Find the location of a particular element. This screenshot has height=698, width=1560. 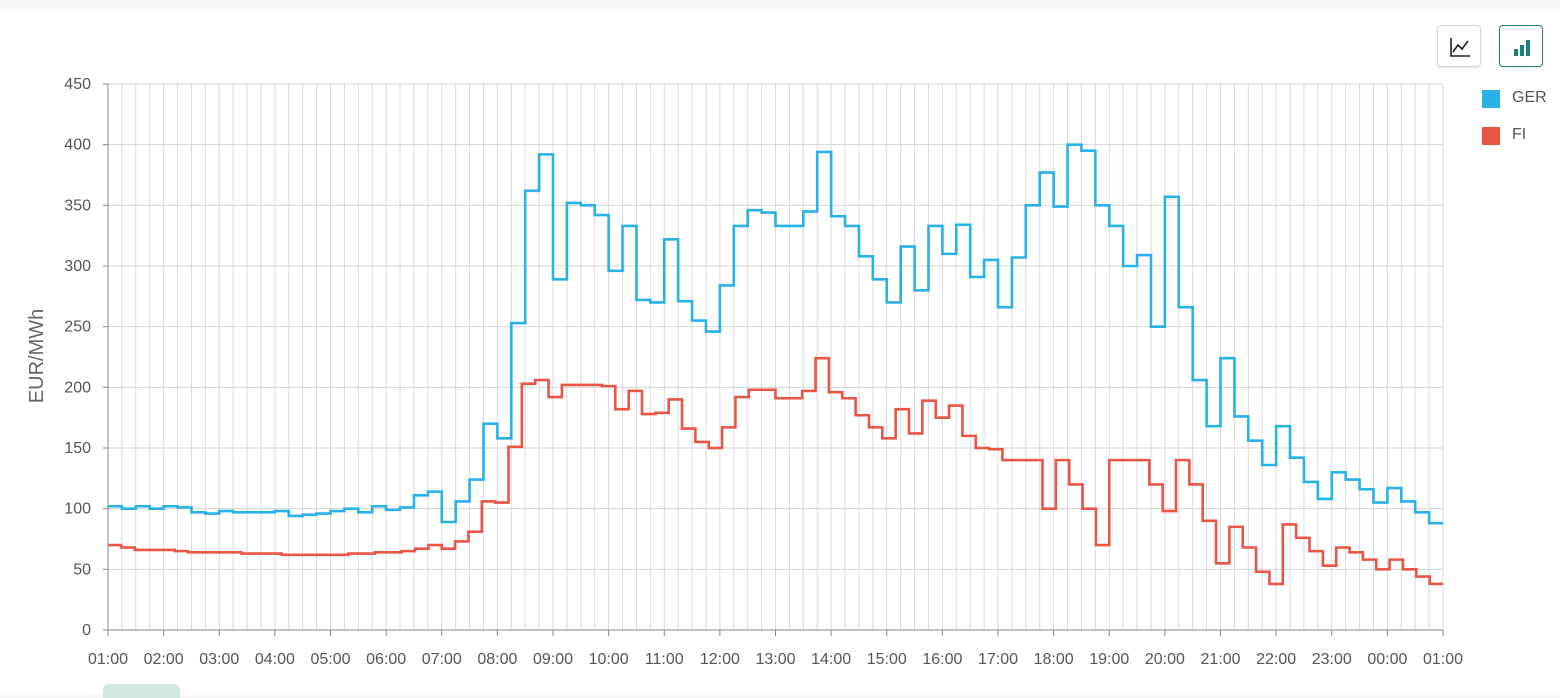

x-tick-label: 20:00 is located at coordinates (1165, 659).